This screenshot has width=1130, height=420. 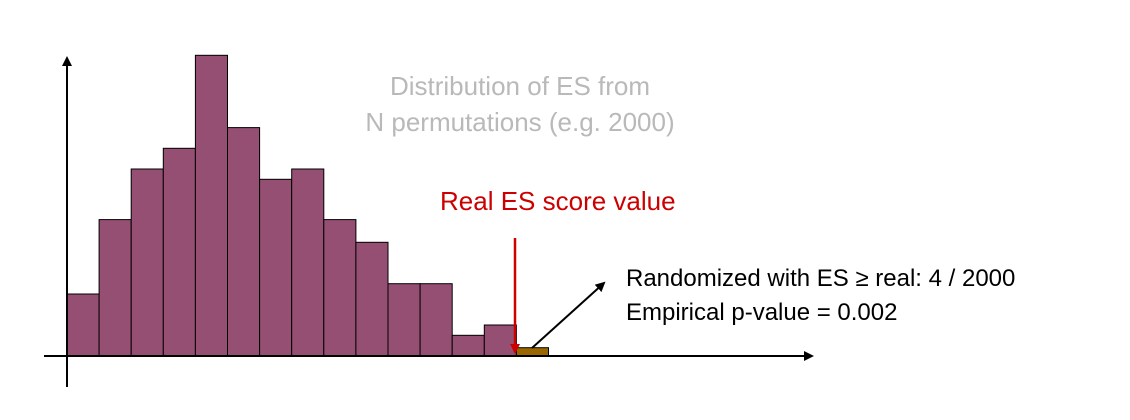 I want to click on empirical-pvalue-text: Empirical p-value = 0.002, so click(x=762, y=312).